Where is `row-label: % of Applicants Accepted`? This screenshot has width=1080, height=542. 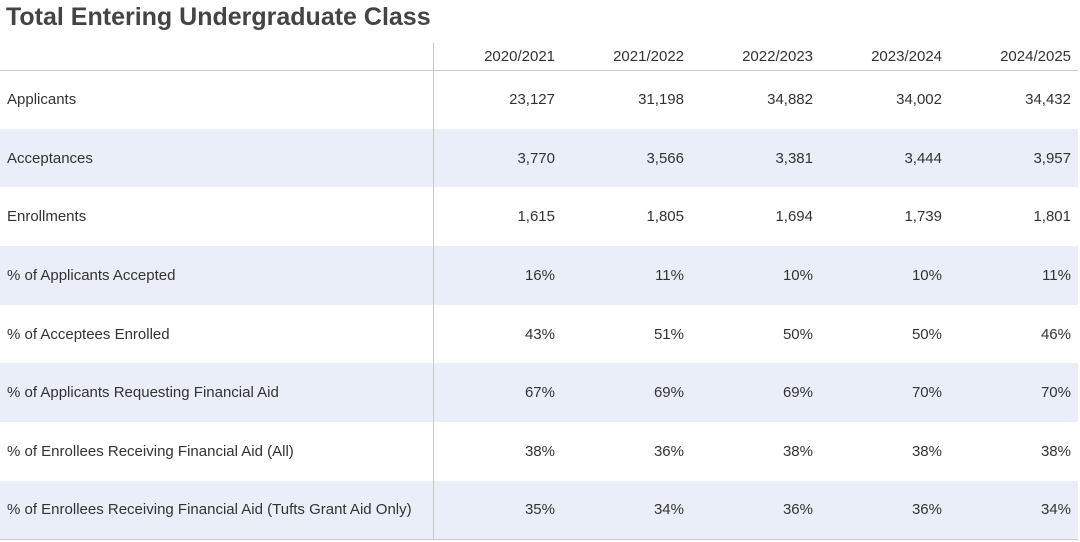
row-label: % of Applicants Accepted is located at coordinates (217, 275).